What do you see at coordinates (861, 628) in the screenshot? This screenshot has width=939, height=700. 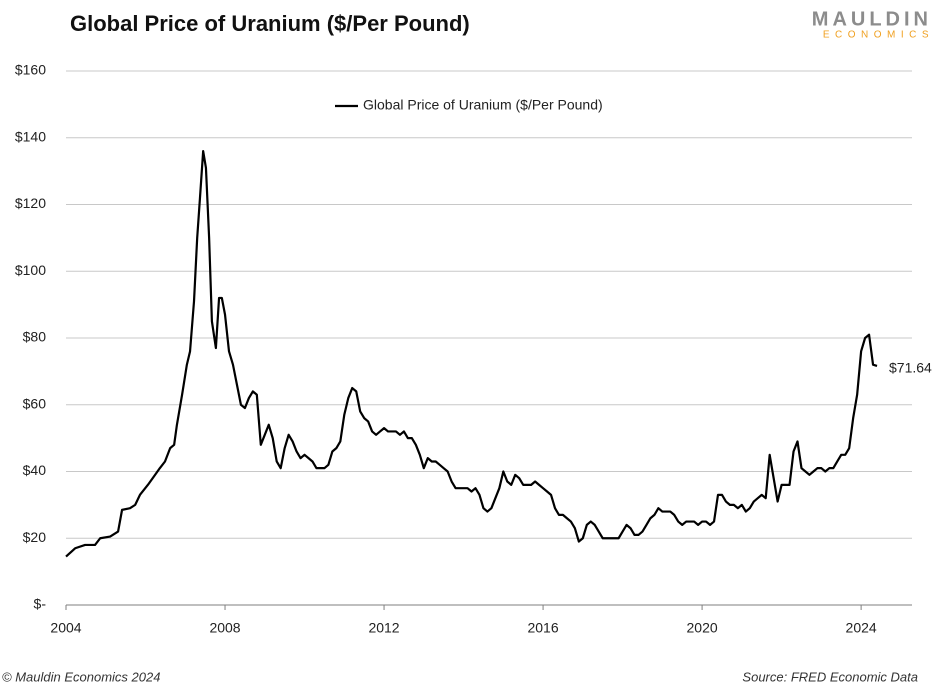 I see `x-tick-label: 2024` at bounding box center [861, 628].